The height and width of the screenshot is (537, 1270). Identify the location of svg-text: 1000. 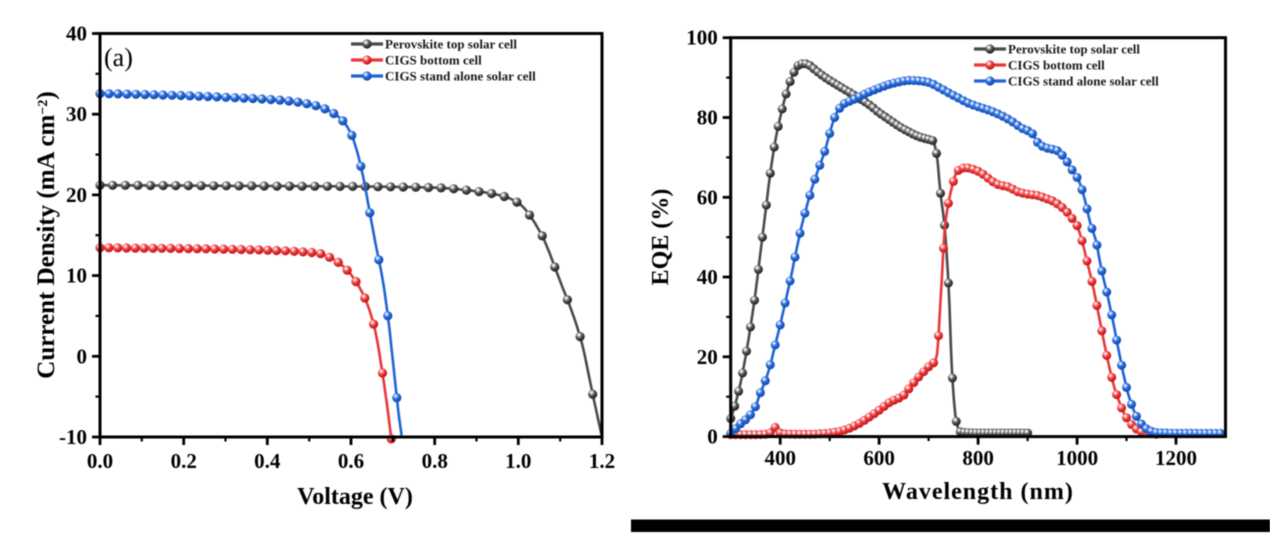
(1077, 458).